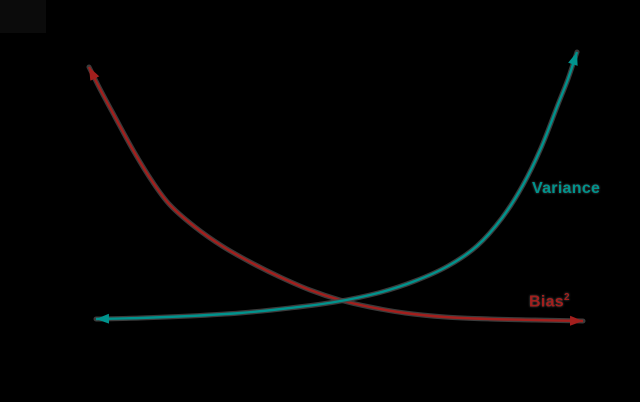 The image size is (640, 402). I want to click on curve-label-bias-text: Bias, so click(546, 302).